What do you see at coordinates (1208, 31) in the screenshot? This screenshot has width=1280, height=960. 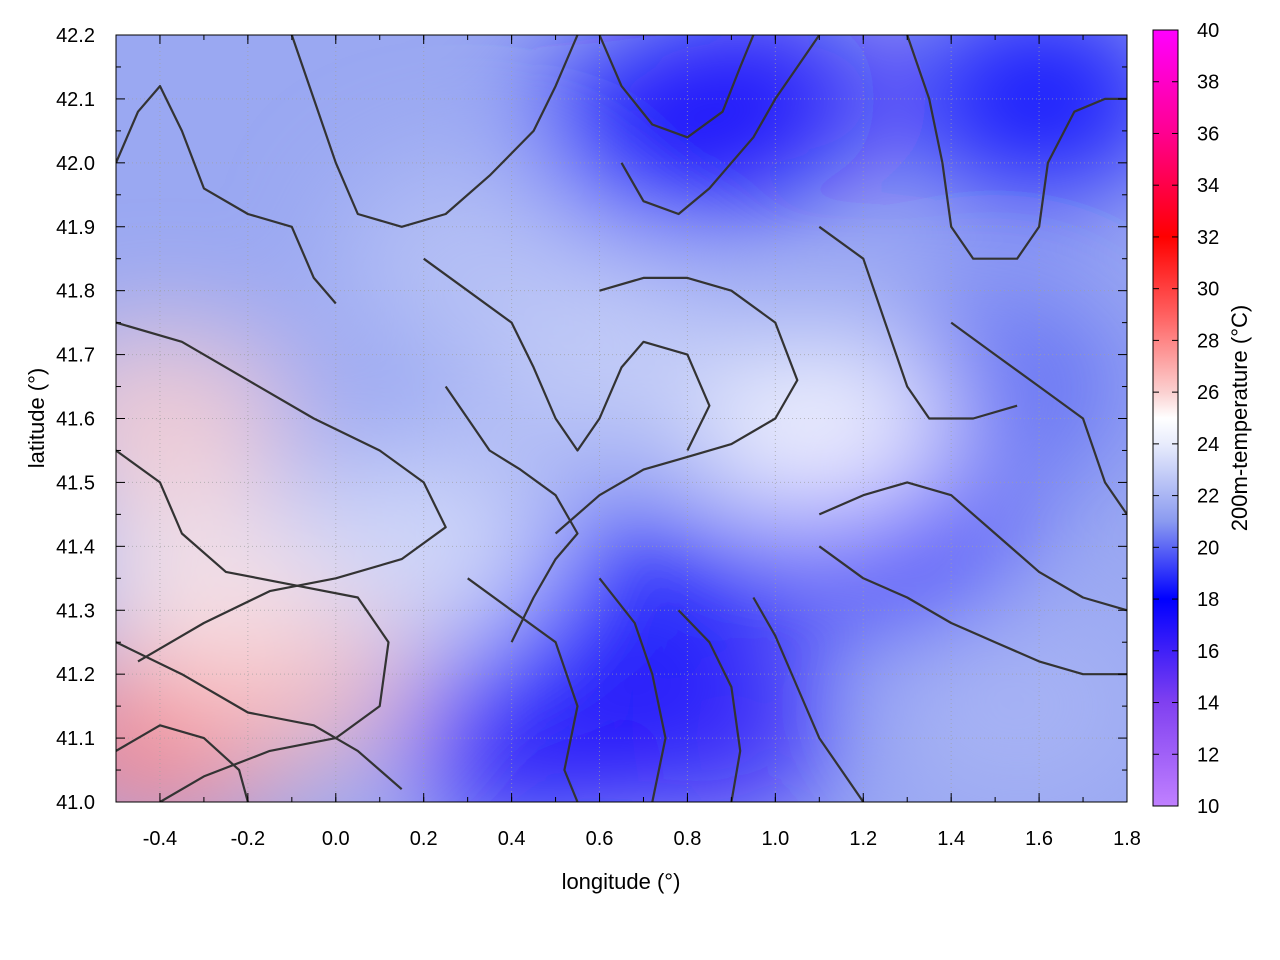 I see `colorbar-tick-label: 40` at bounding box center [1208, 31].